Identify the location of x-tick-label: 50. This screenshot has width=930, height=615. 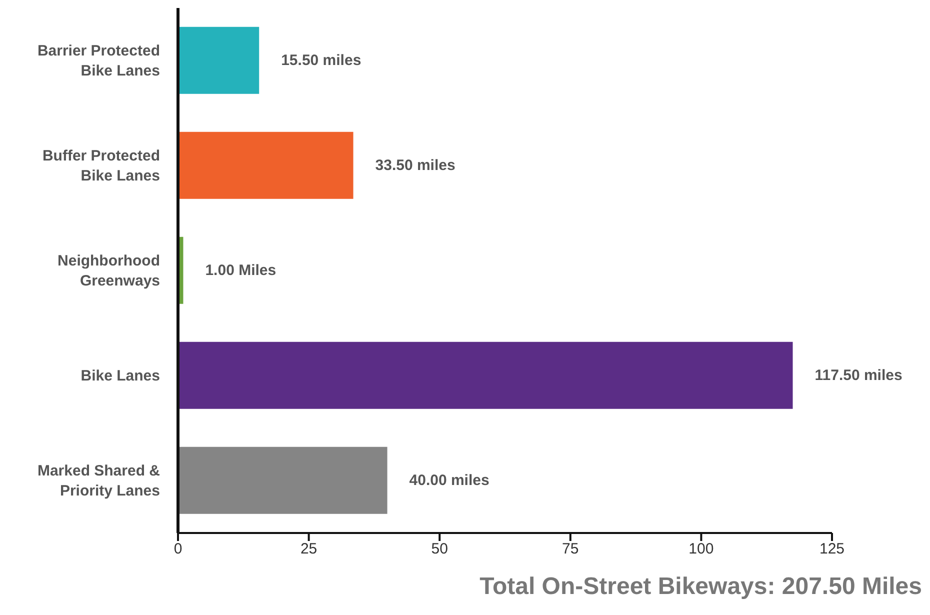
(439, 549).